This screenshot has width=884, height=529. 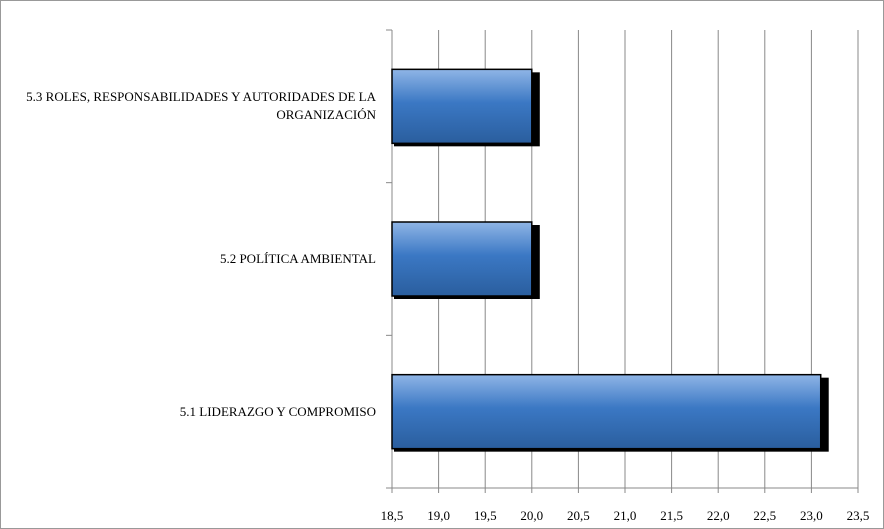 What do you see at coordinates (392, 515) in the screenshot?
I see `x-tick-label: 18,5` at bounding box center [392, 515].